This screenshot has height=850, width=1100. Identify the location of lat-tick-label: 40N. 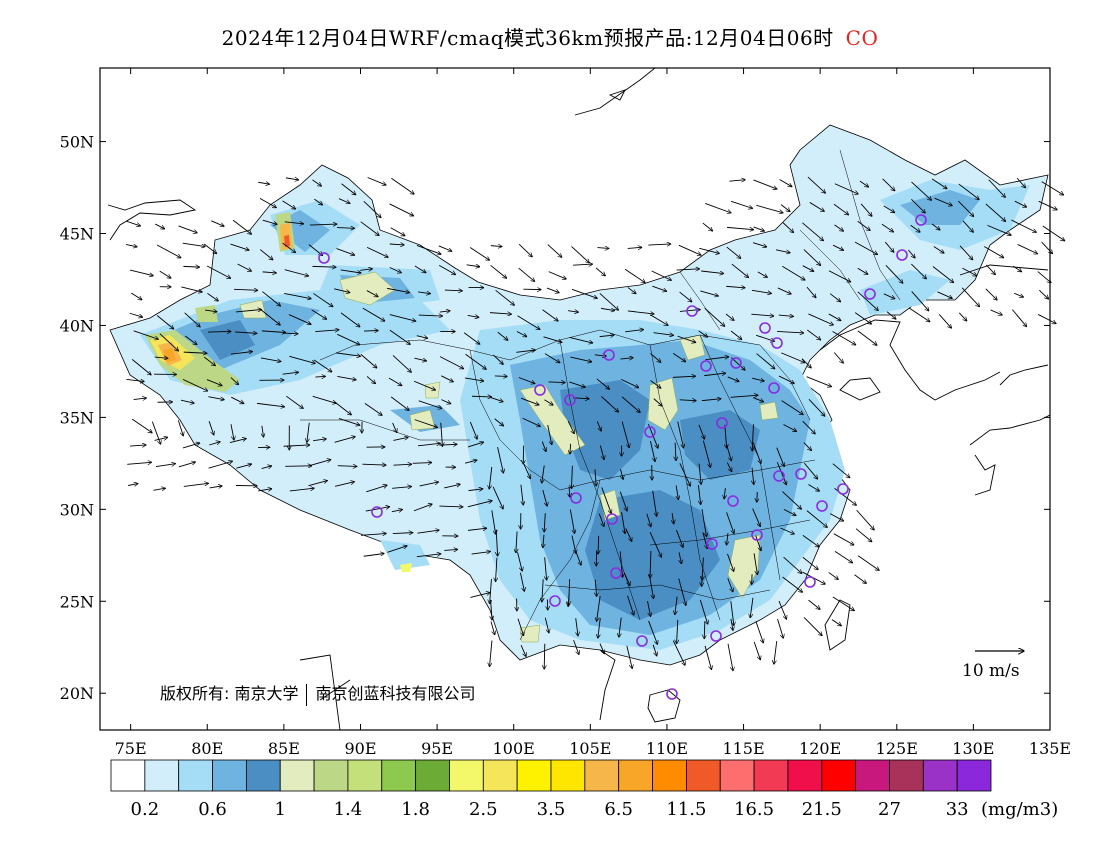
(77, 325).